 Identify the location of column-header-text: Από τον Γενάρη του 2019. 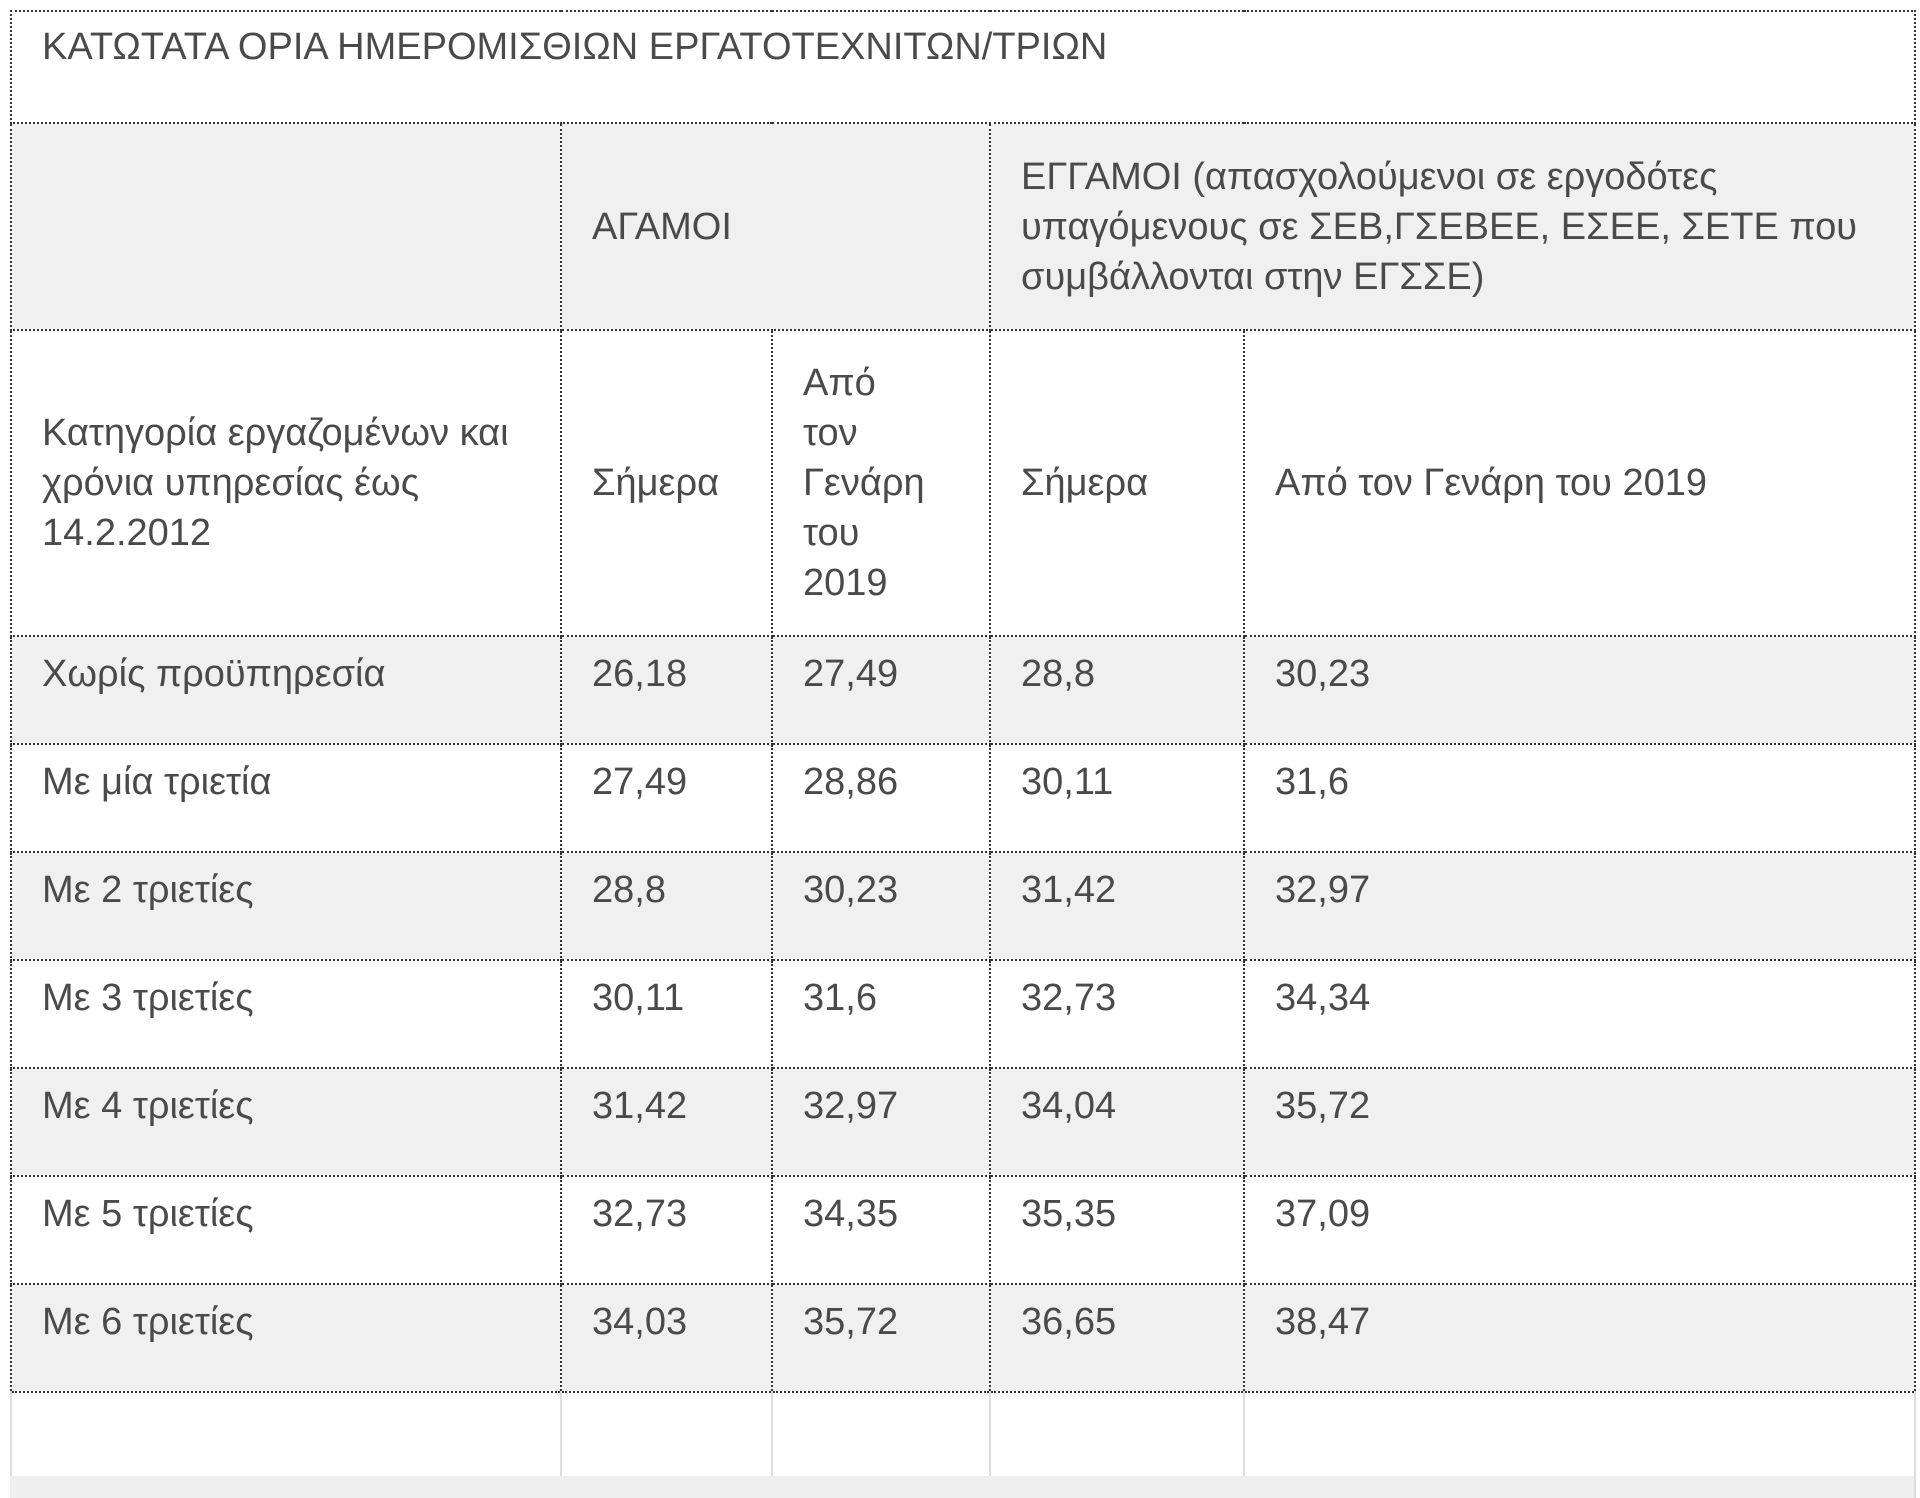
(864, 483).